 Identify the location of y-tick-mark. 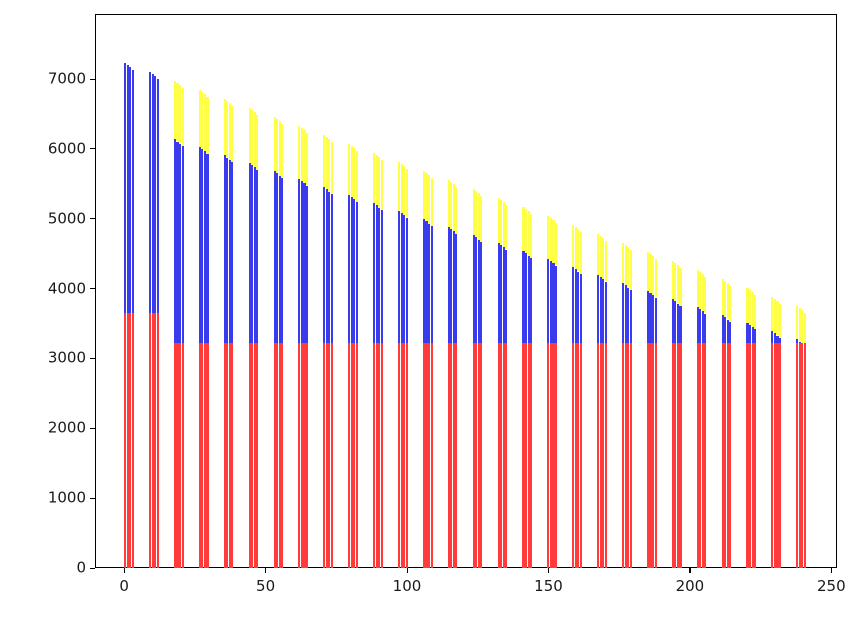
(92, 149).